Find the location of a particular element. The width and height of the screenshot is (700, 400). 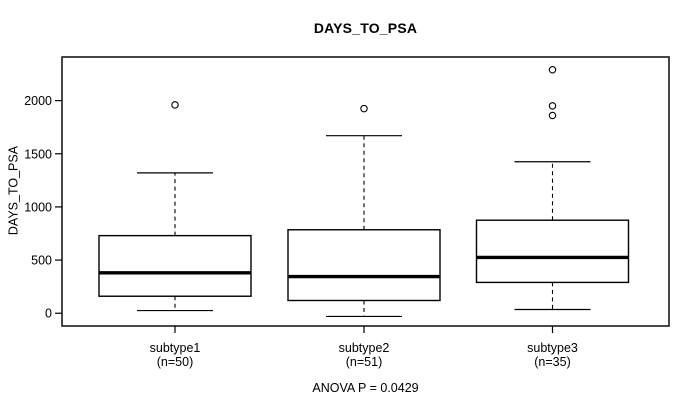

x-category-label: subtype1 is located at coordinates (175, 348).